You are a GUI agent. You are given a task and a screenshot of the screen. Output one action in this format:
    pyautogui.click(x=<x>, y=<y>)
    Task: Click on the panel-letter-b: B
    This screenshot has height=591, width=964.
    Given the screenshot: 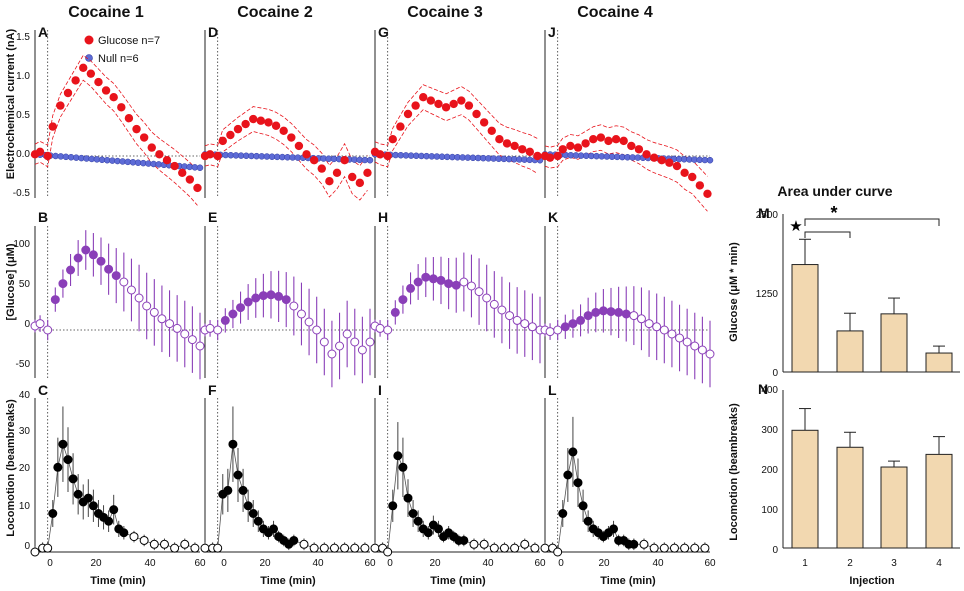 What is the action you would take?
    pyautogui.click(x=43, y=217)
    